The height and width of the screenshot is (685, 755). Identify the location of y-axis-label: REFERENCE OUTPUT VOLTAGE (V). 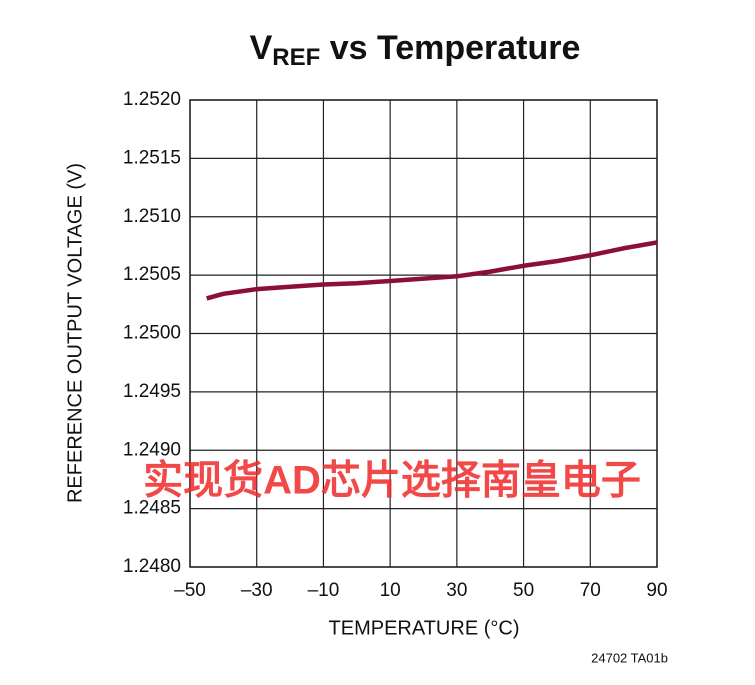
(75, 333).